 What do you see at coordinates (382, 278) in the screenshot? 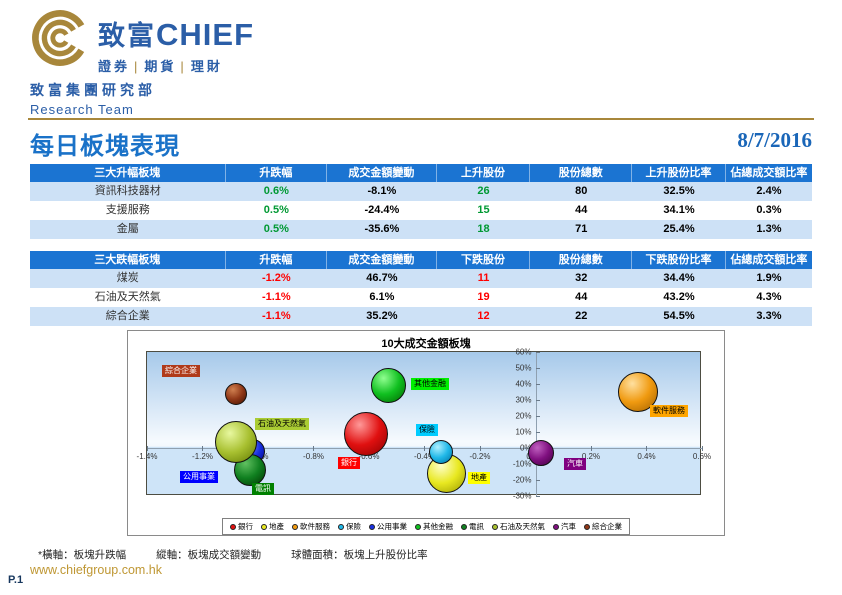
I see `table-cell: 46.7%` at bounding box center [382, 278].